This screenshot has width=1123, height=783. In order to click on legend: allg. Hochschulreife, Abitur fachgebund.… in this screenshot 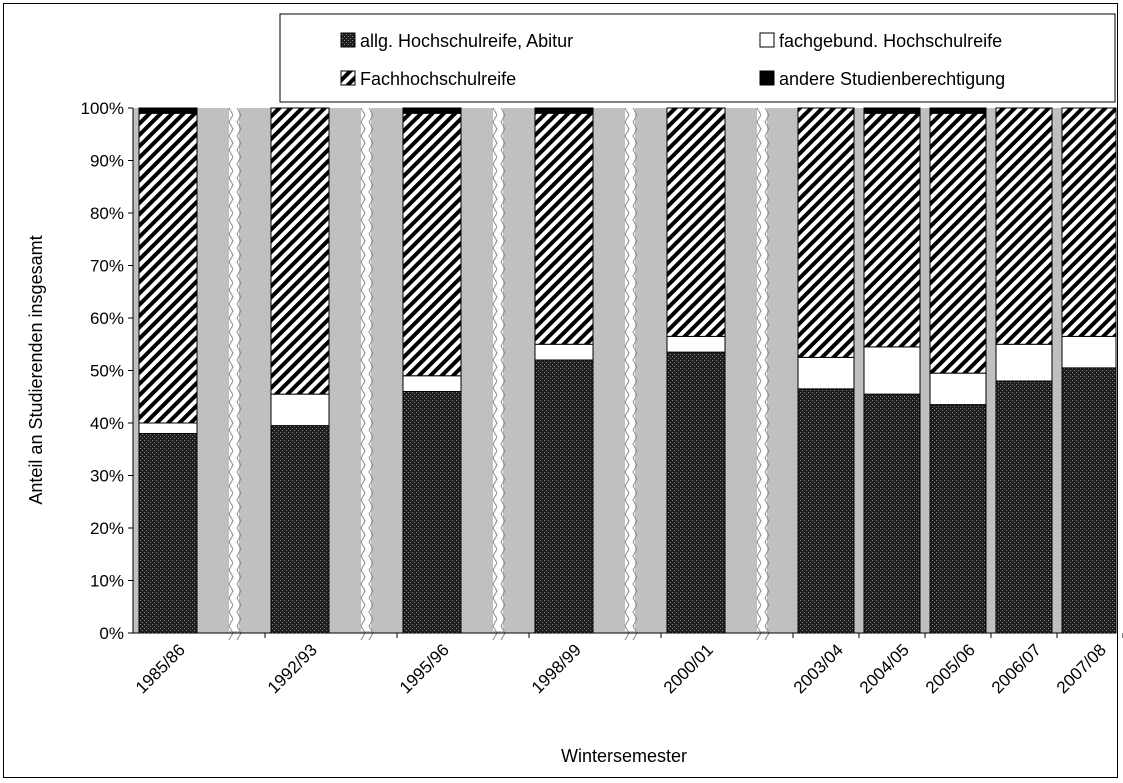, I will do `click(697, 58)`.